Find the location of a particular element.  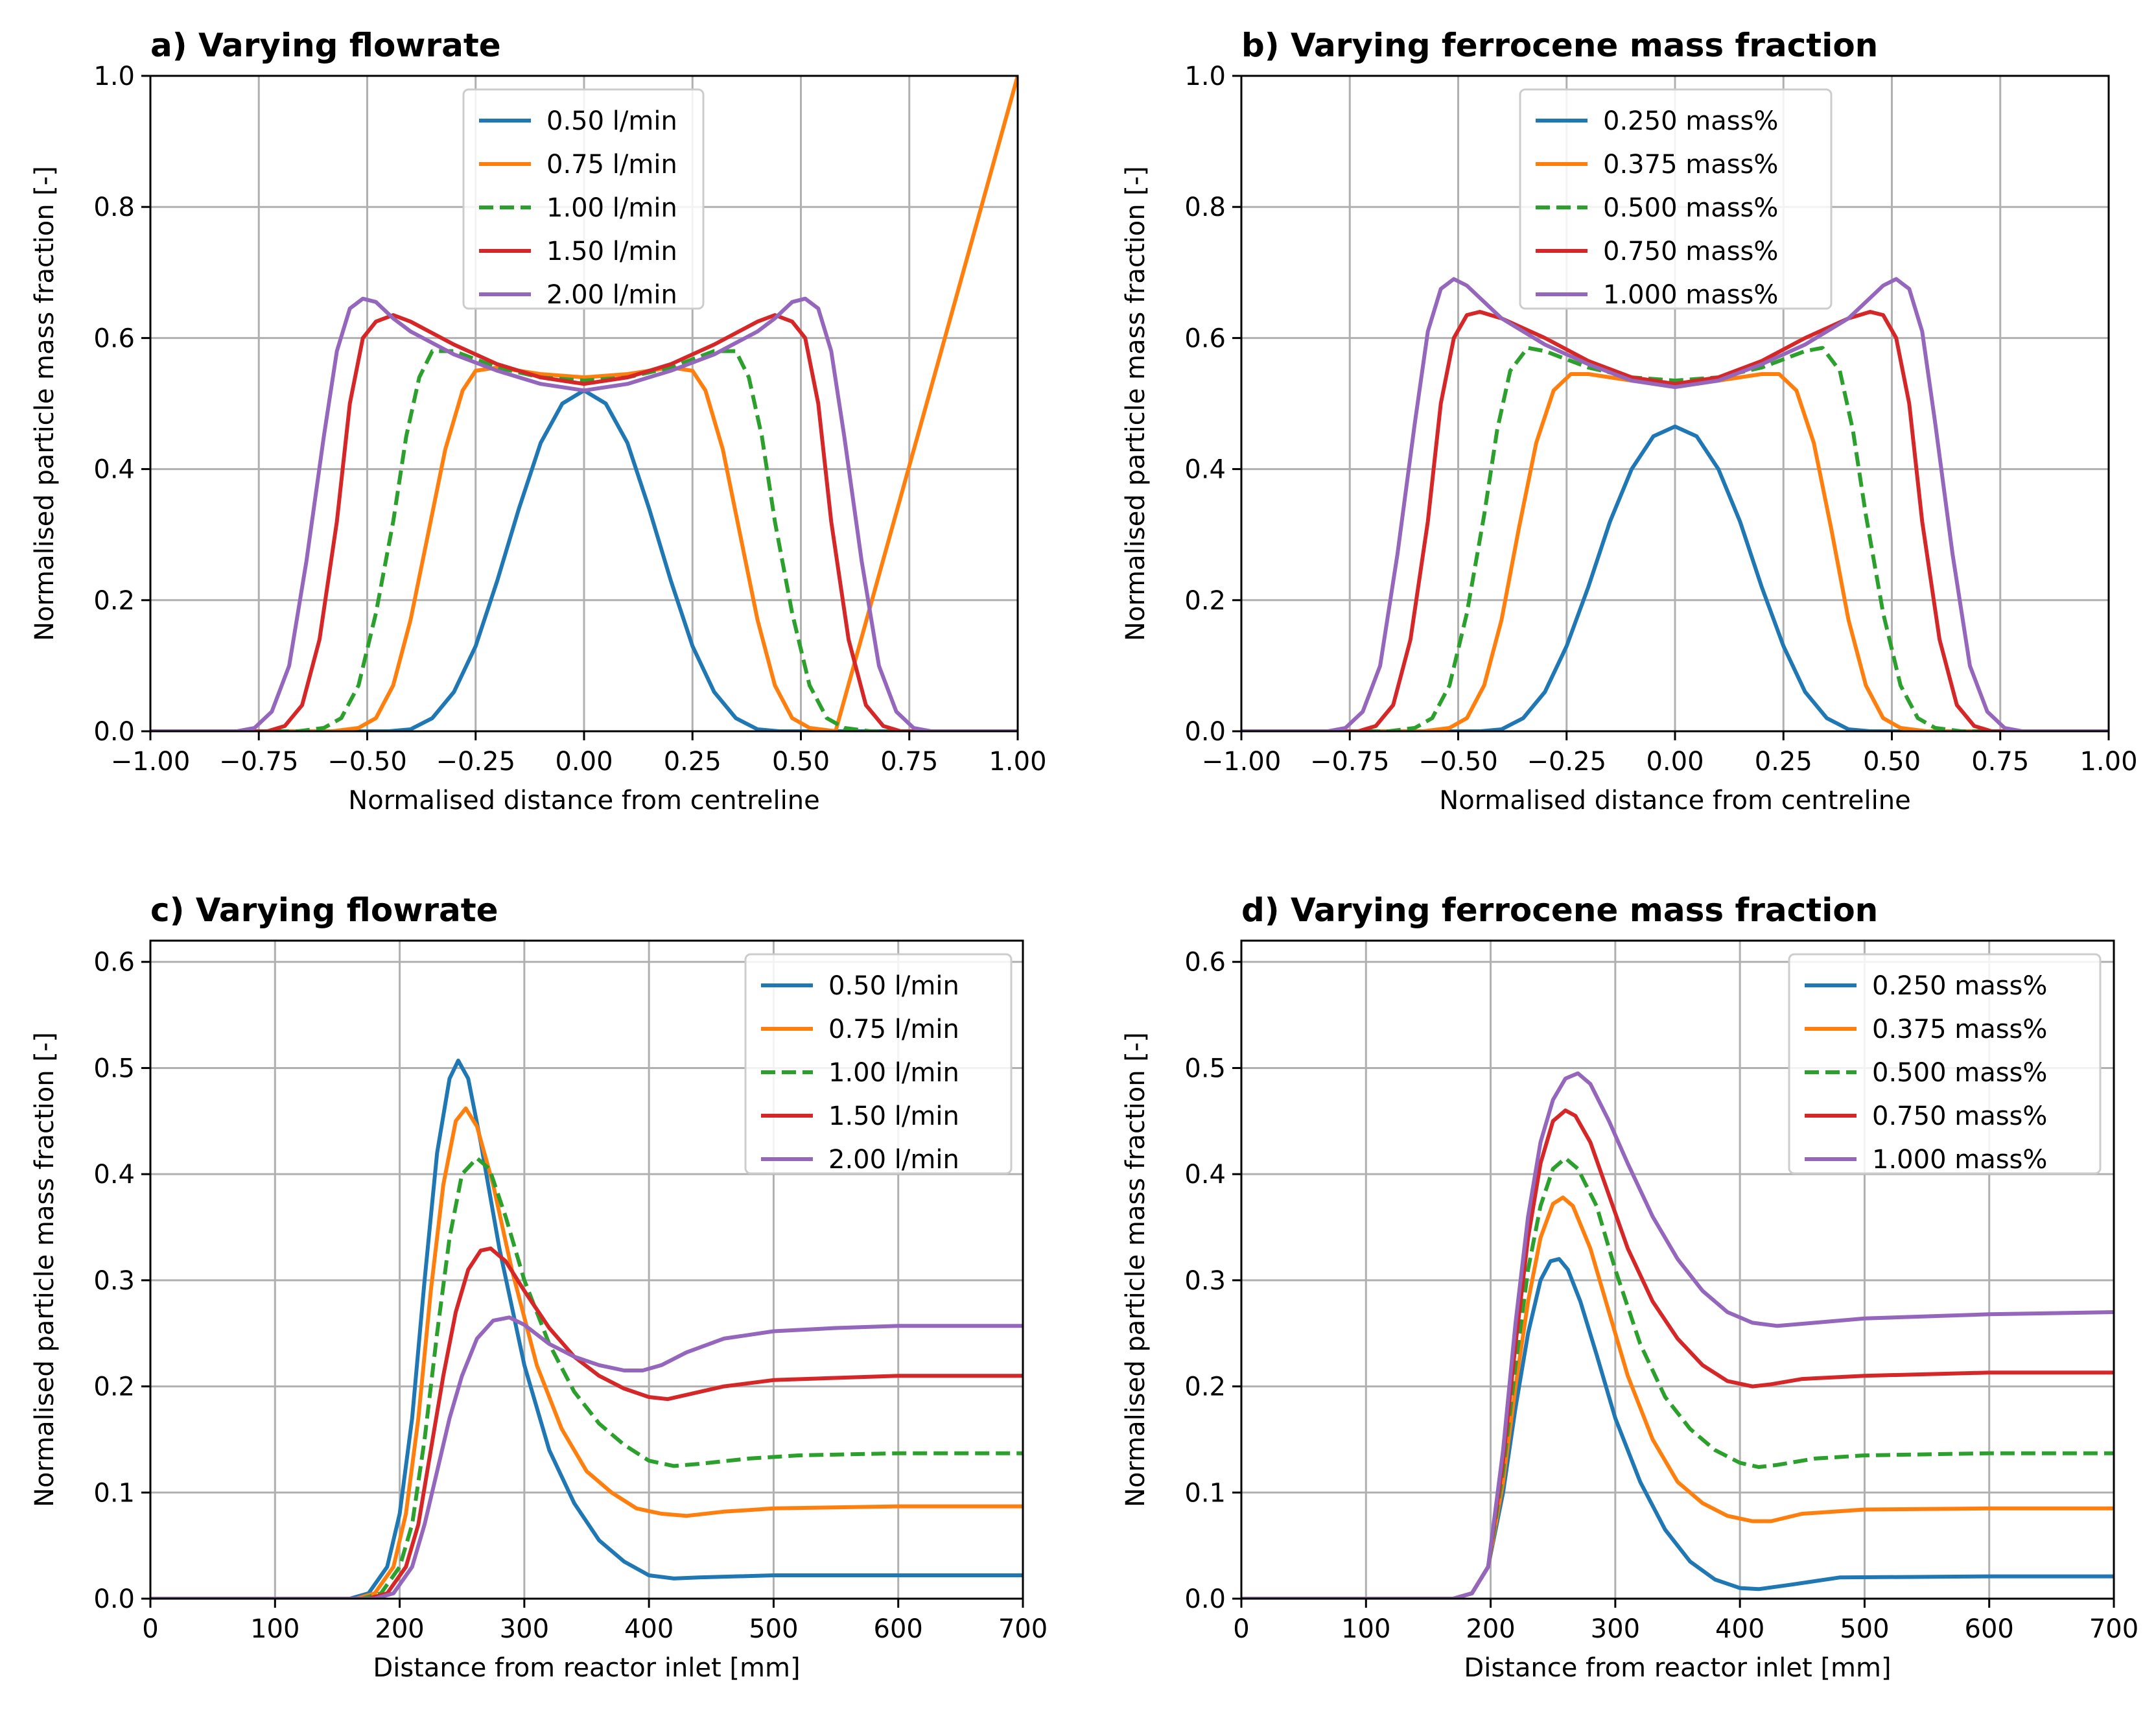

y-tick-label: 0.5 is located at coordinates (114, 1068).